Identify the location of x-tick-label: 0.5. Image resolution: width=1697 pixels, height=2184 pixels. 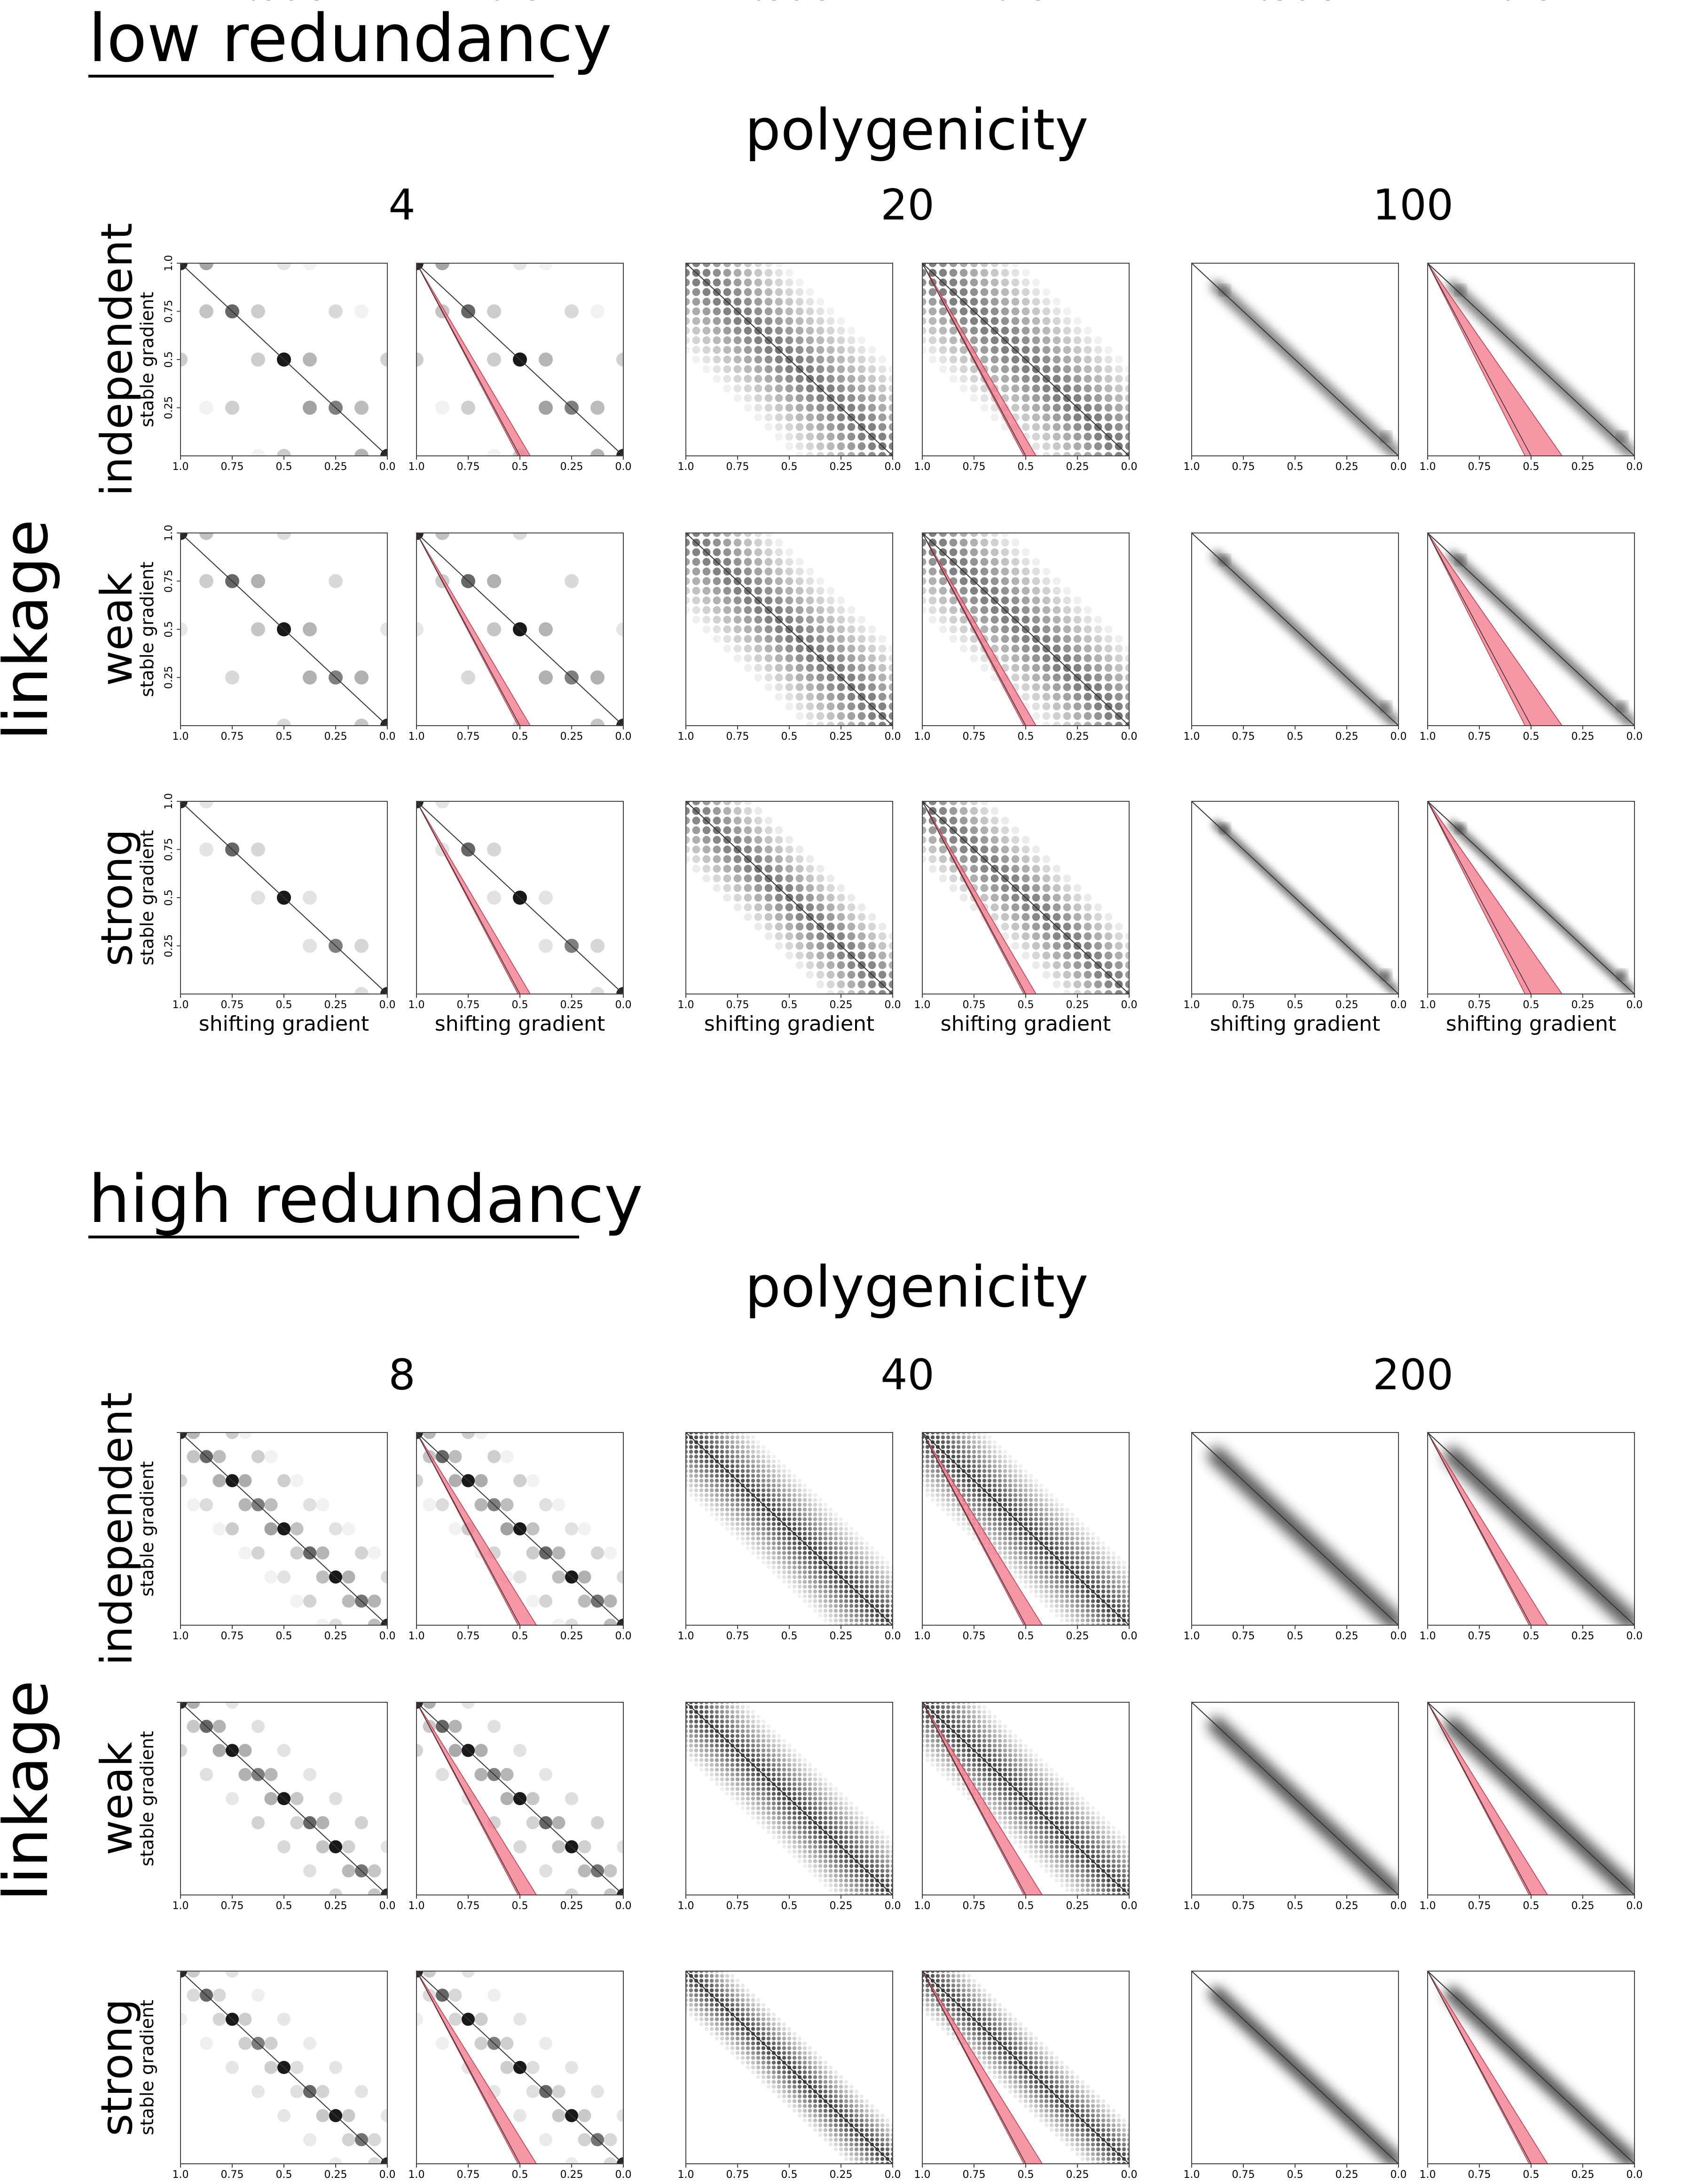
(520, 1636).